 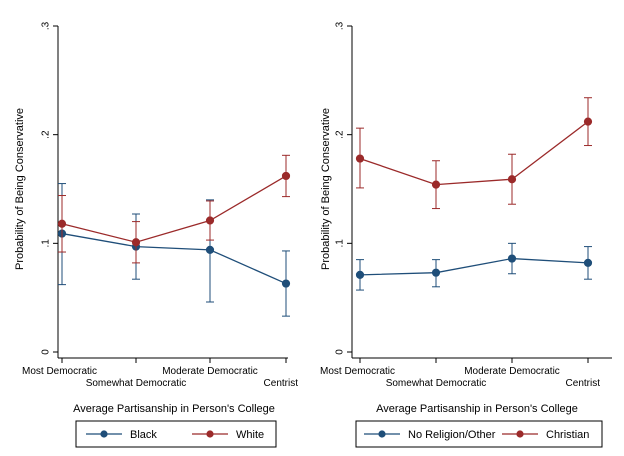 I want to click on series-white, so click(x=174, y=209).